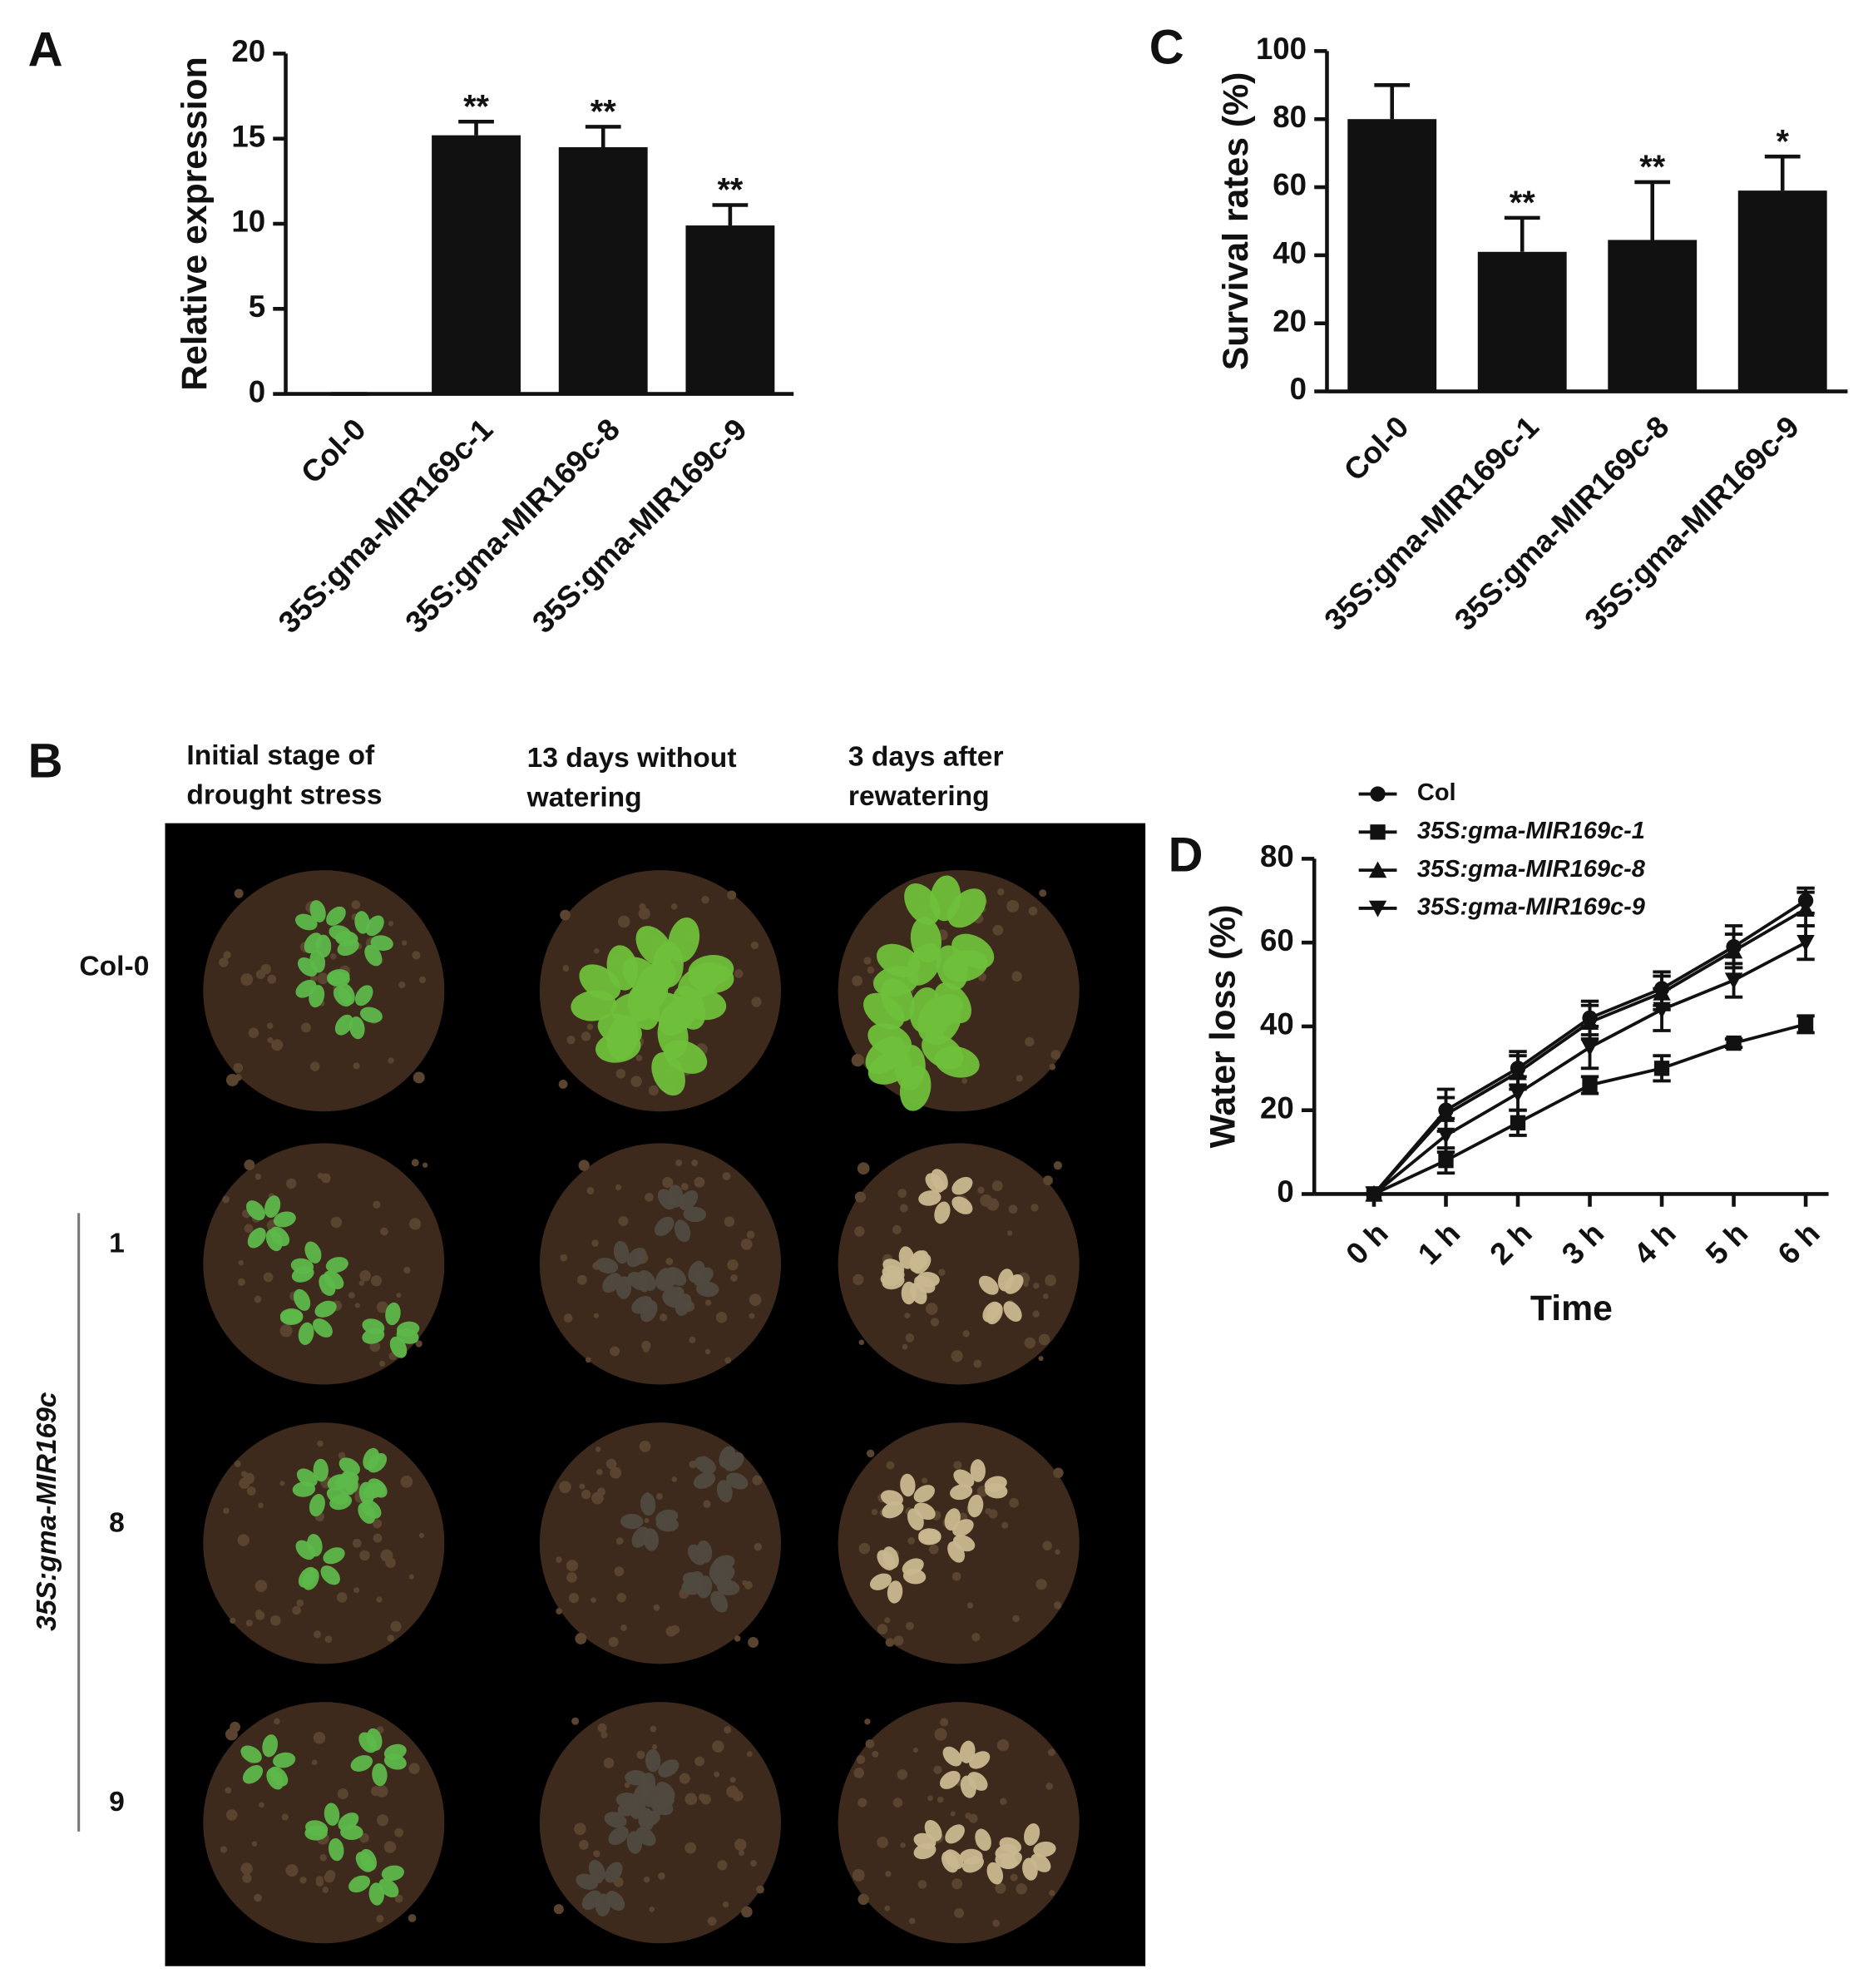  What do you see at coordinates (1782, 141) in the screenshot?
I see `significance: *` at bounding box center [1782, 141].